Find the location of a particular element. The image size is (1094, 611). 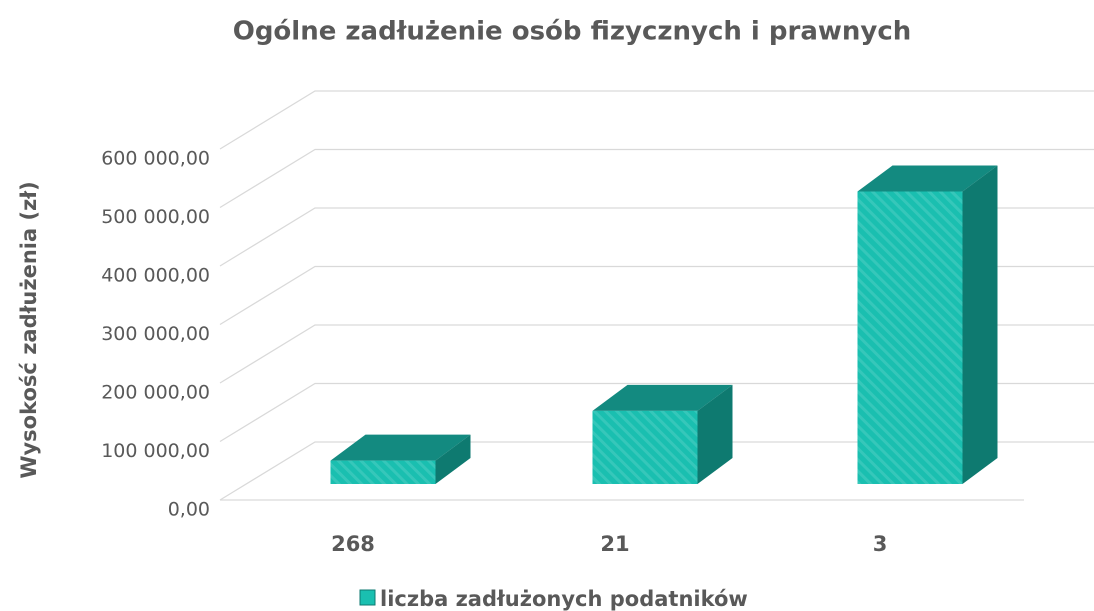

y-tick-label: 200 000,00 is located at coordinates (155, 393).